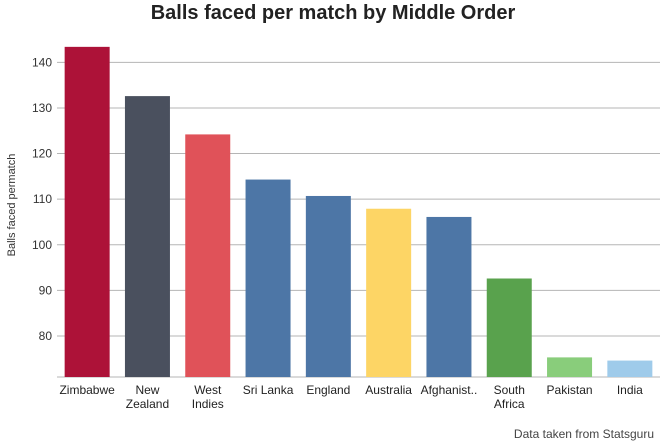 The height and width of the screenshot is (447, 666). I want to click on x-tick-label: New, so click(147, 390).